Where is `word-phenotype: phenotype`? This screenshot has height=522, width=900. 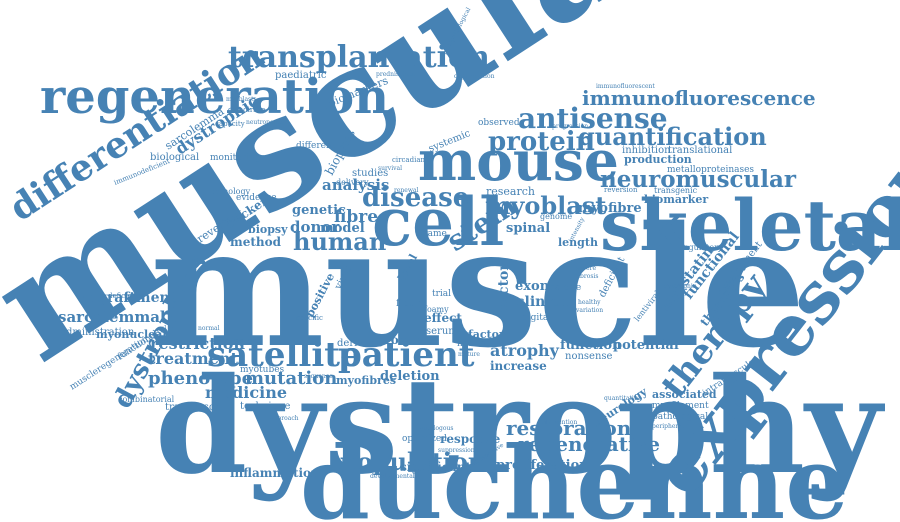 word-phenotype: phenotype is located at coordinates (200, 378).